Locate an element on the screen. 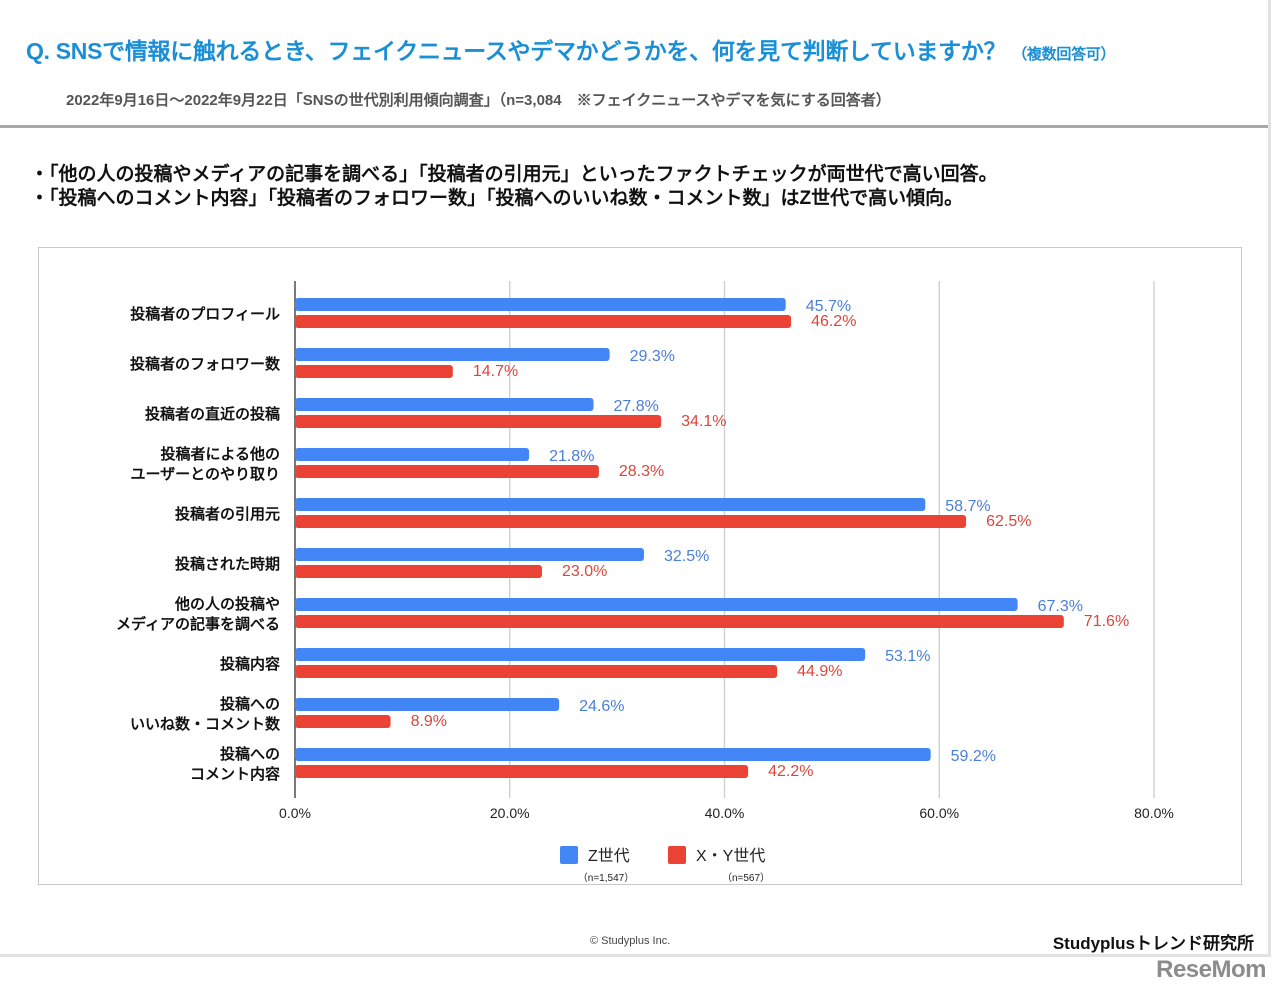 The height and width of the screenshot is (991, 1280). brand-logo: Studyplusトレンド研究所 is located at coordinates (1153, 943).